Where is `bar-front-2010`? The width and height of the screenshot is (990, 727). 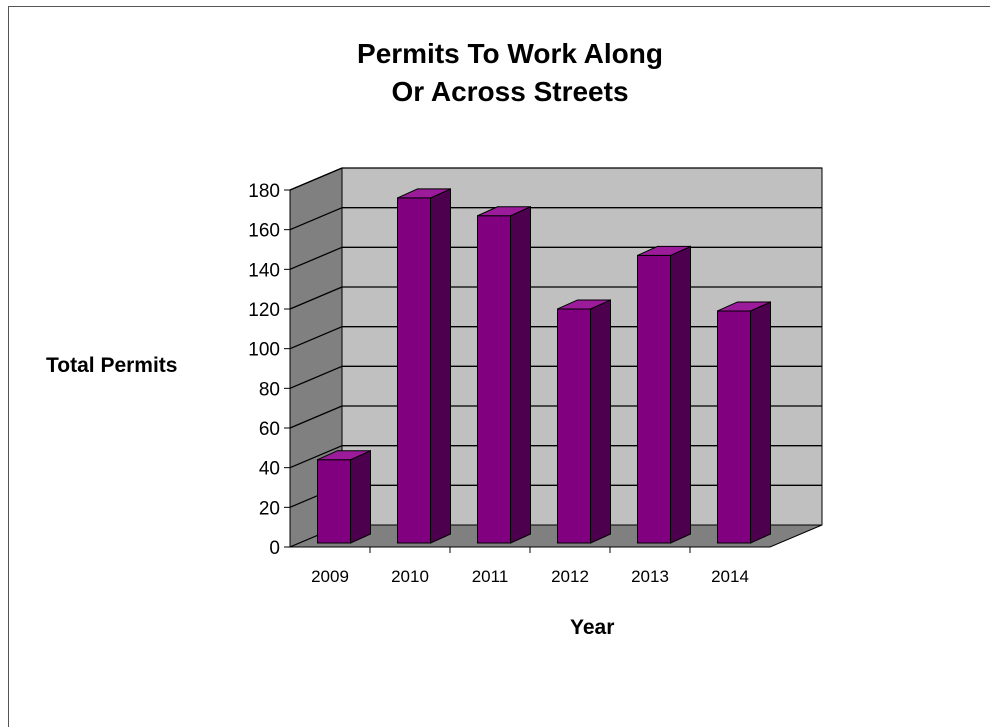 bar-front-2010 is located at coordinates (414, 370).